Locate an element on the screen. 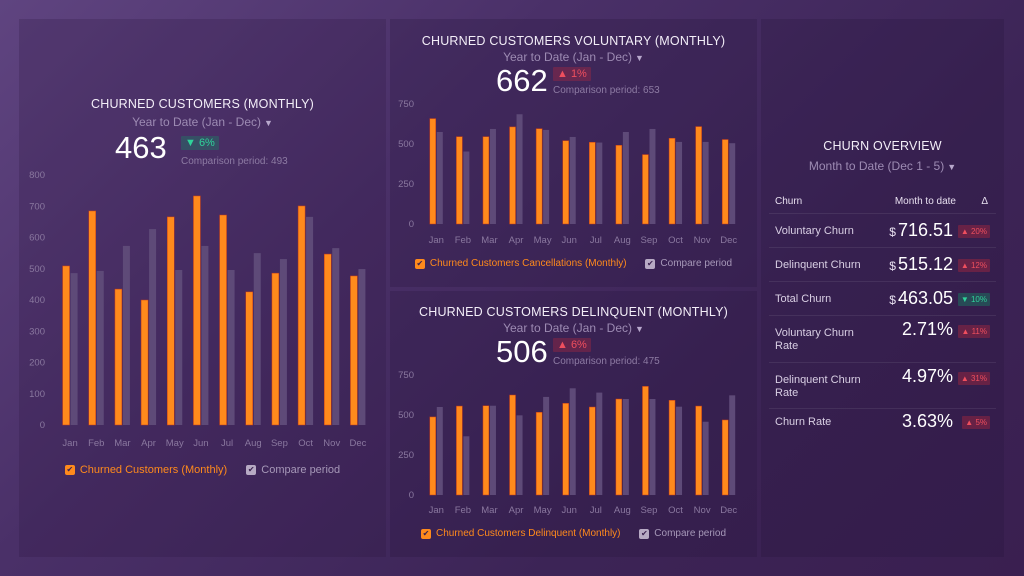  period-selector: Month to Date (Dec 1 - 5) ▼ is located at coordinates (882, 166).